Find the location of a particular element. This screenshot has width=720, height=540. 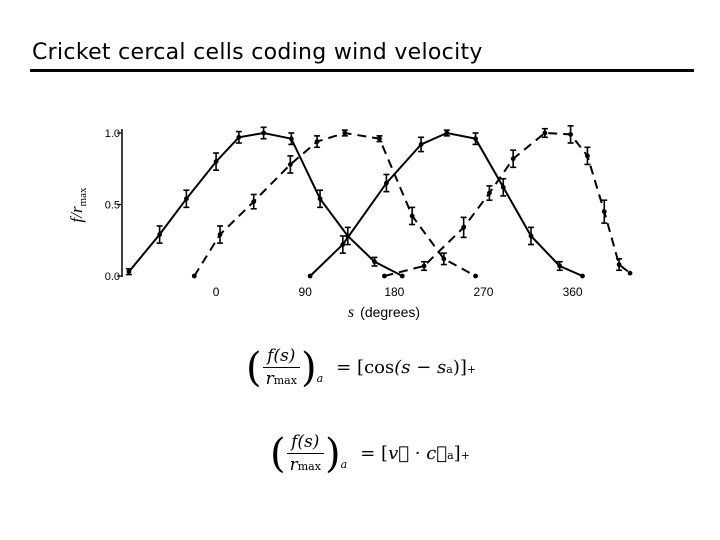

eq1-rhs: = [cos(s − sa)]+ is located at coordinates (406, 367).